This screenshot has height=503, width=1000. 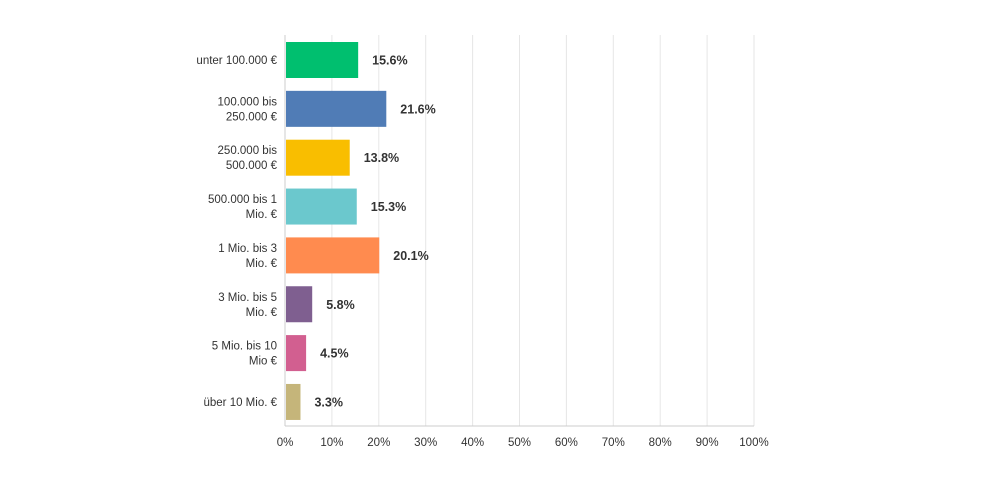 What do you see at coordinates (410, 256) in the screenshot?
I see `data-label: 20.1%` at bounding box center [410, 256].